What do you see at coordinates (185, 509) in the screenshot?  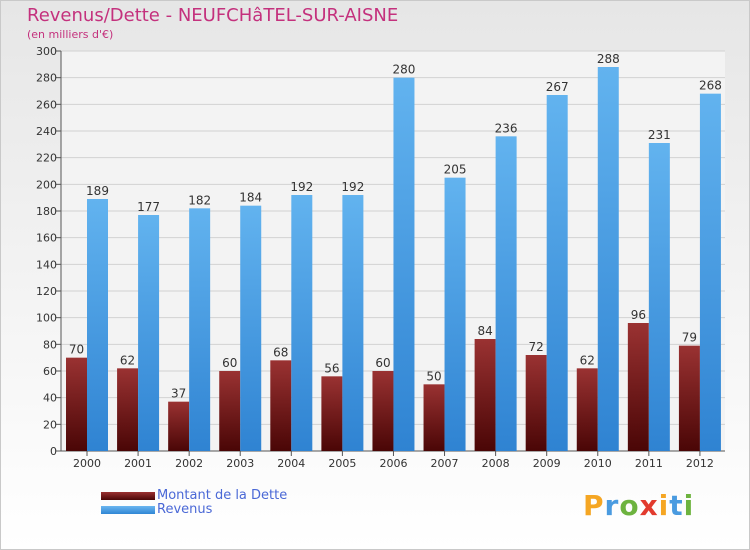 I see `legend-label-revenus: Revenus` at bounding box center [185, 509].